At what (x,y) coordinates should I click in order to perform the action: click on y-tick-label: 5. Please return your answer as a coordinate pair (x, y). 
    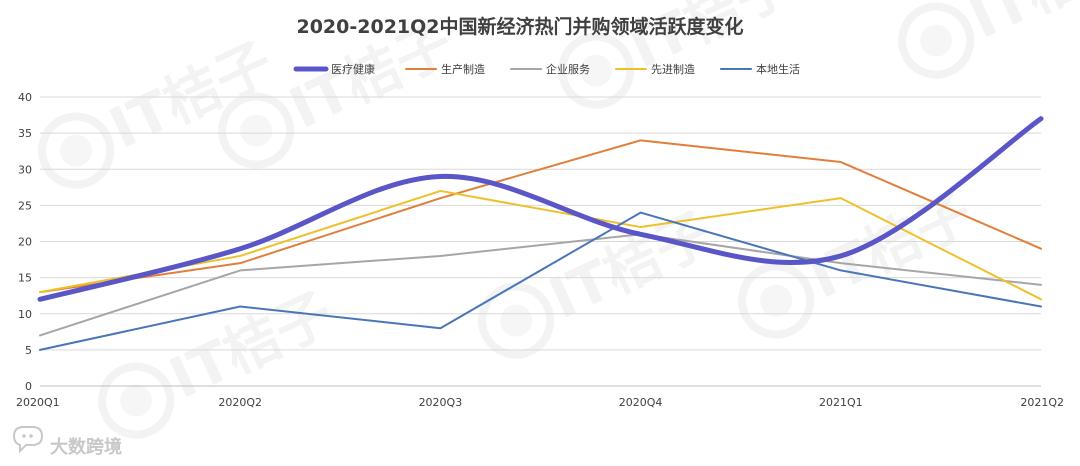
    Looking at the image, I should click on (28, 350).